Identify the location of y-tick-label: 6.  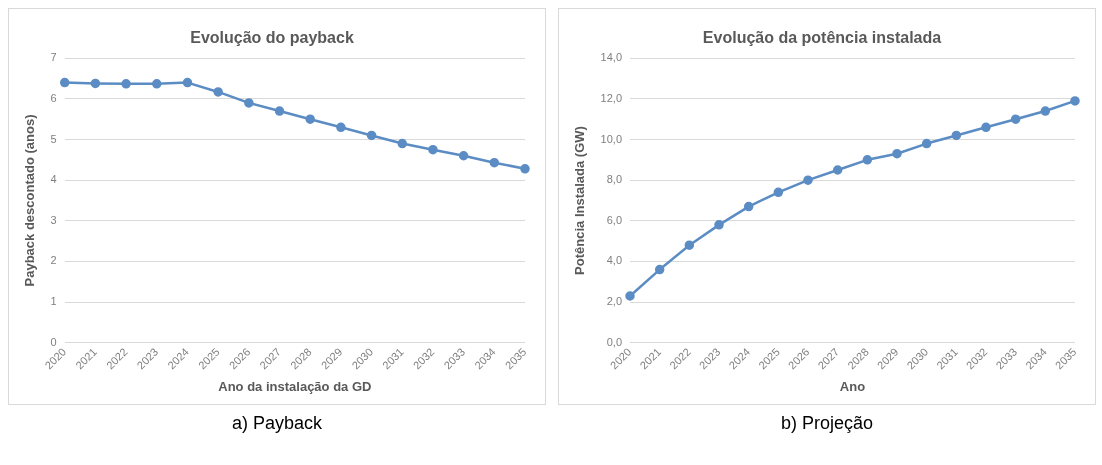
(53, 97).